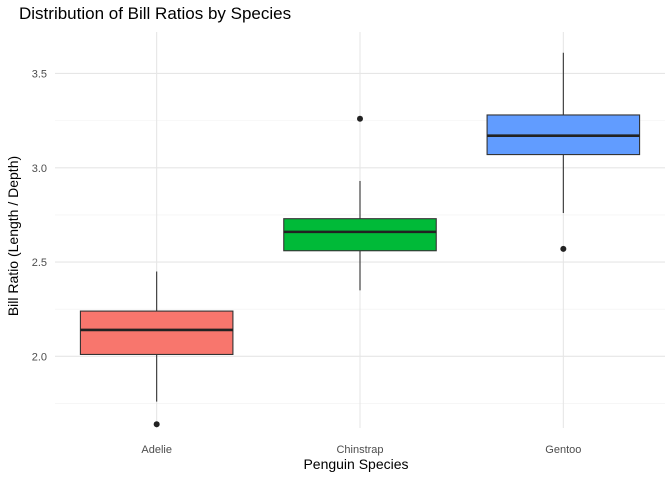 The width and height of the screenshot is (672, 480). What do you see at coordinates (39, 169) in the screenshot?
I see `y-tick-label: 3.0` at bounding box center [39, 169].